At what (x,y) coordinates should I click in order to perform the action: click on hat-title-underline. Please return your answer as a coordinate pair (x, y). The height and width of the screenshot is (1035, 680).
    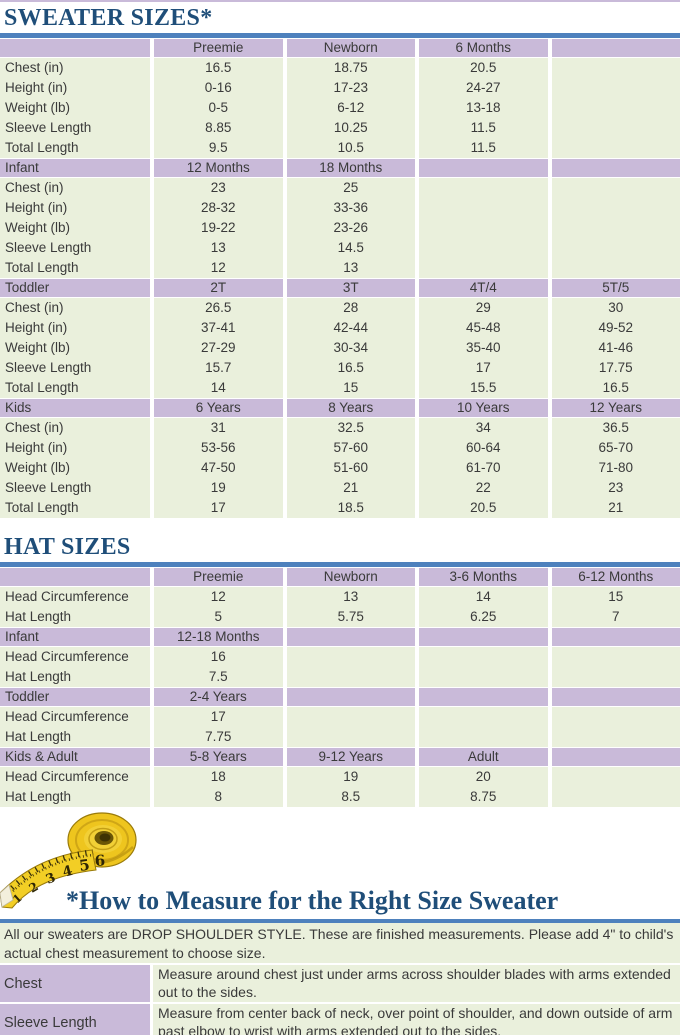
    Looking at the image, I should click on (340, 564).